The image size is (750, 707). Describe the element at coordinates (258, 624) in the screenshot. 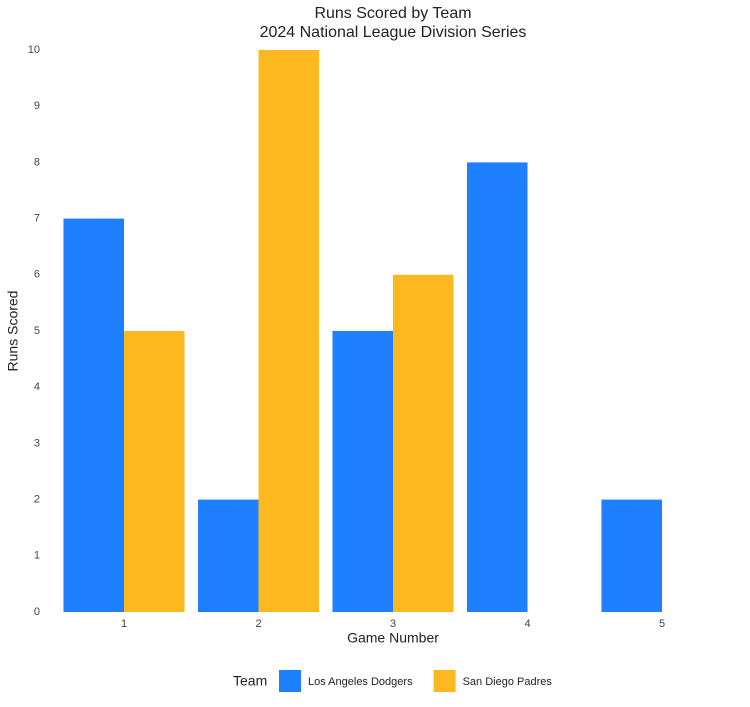

I see `x-tick-label: 2` at that location.